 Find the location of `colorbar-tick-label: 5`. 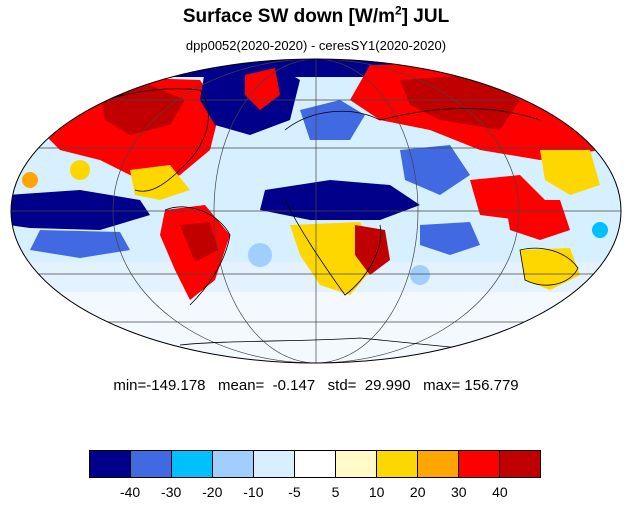

colorbar-tick-label: 5 is located at coordinates (335, 492).